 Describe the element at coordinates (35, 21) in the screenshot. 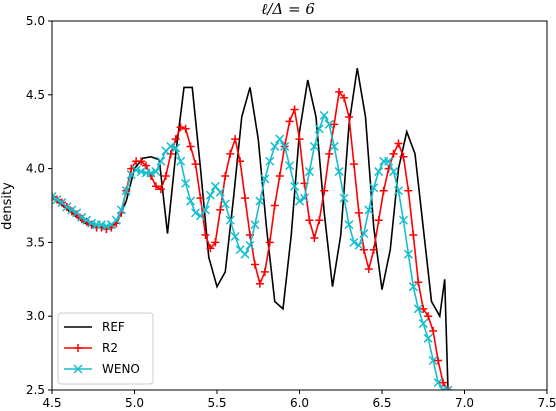

I see `y-tick-label: 5.0` at that location.